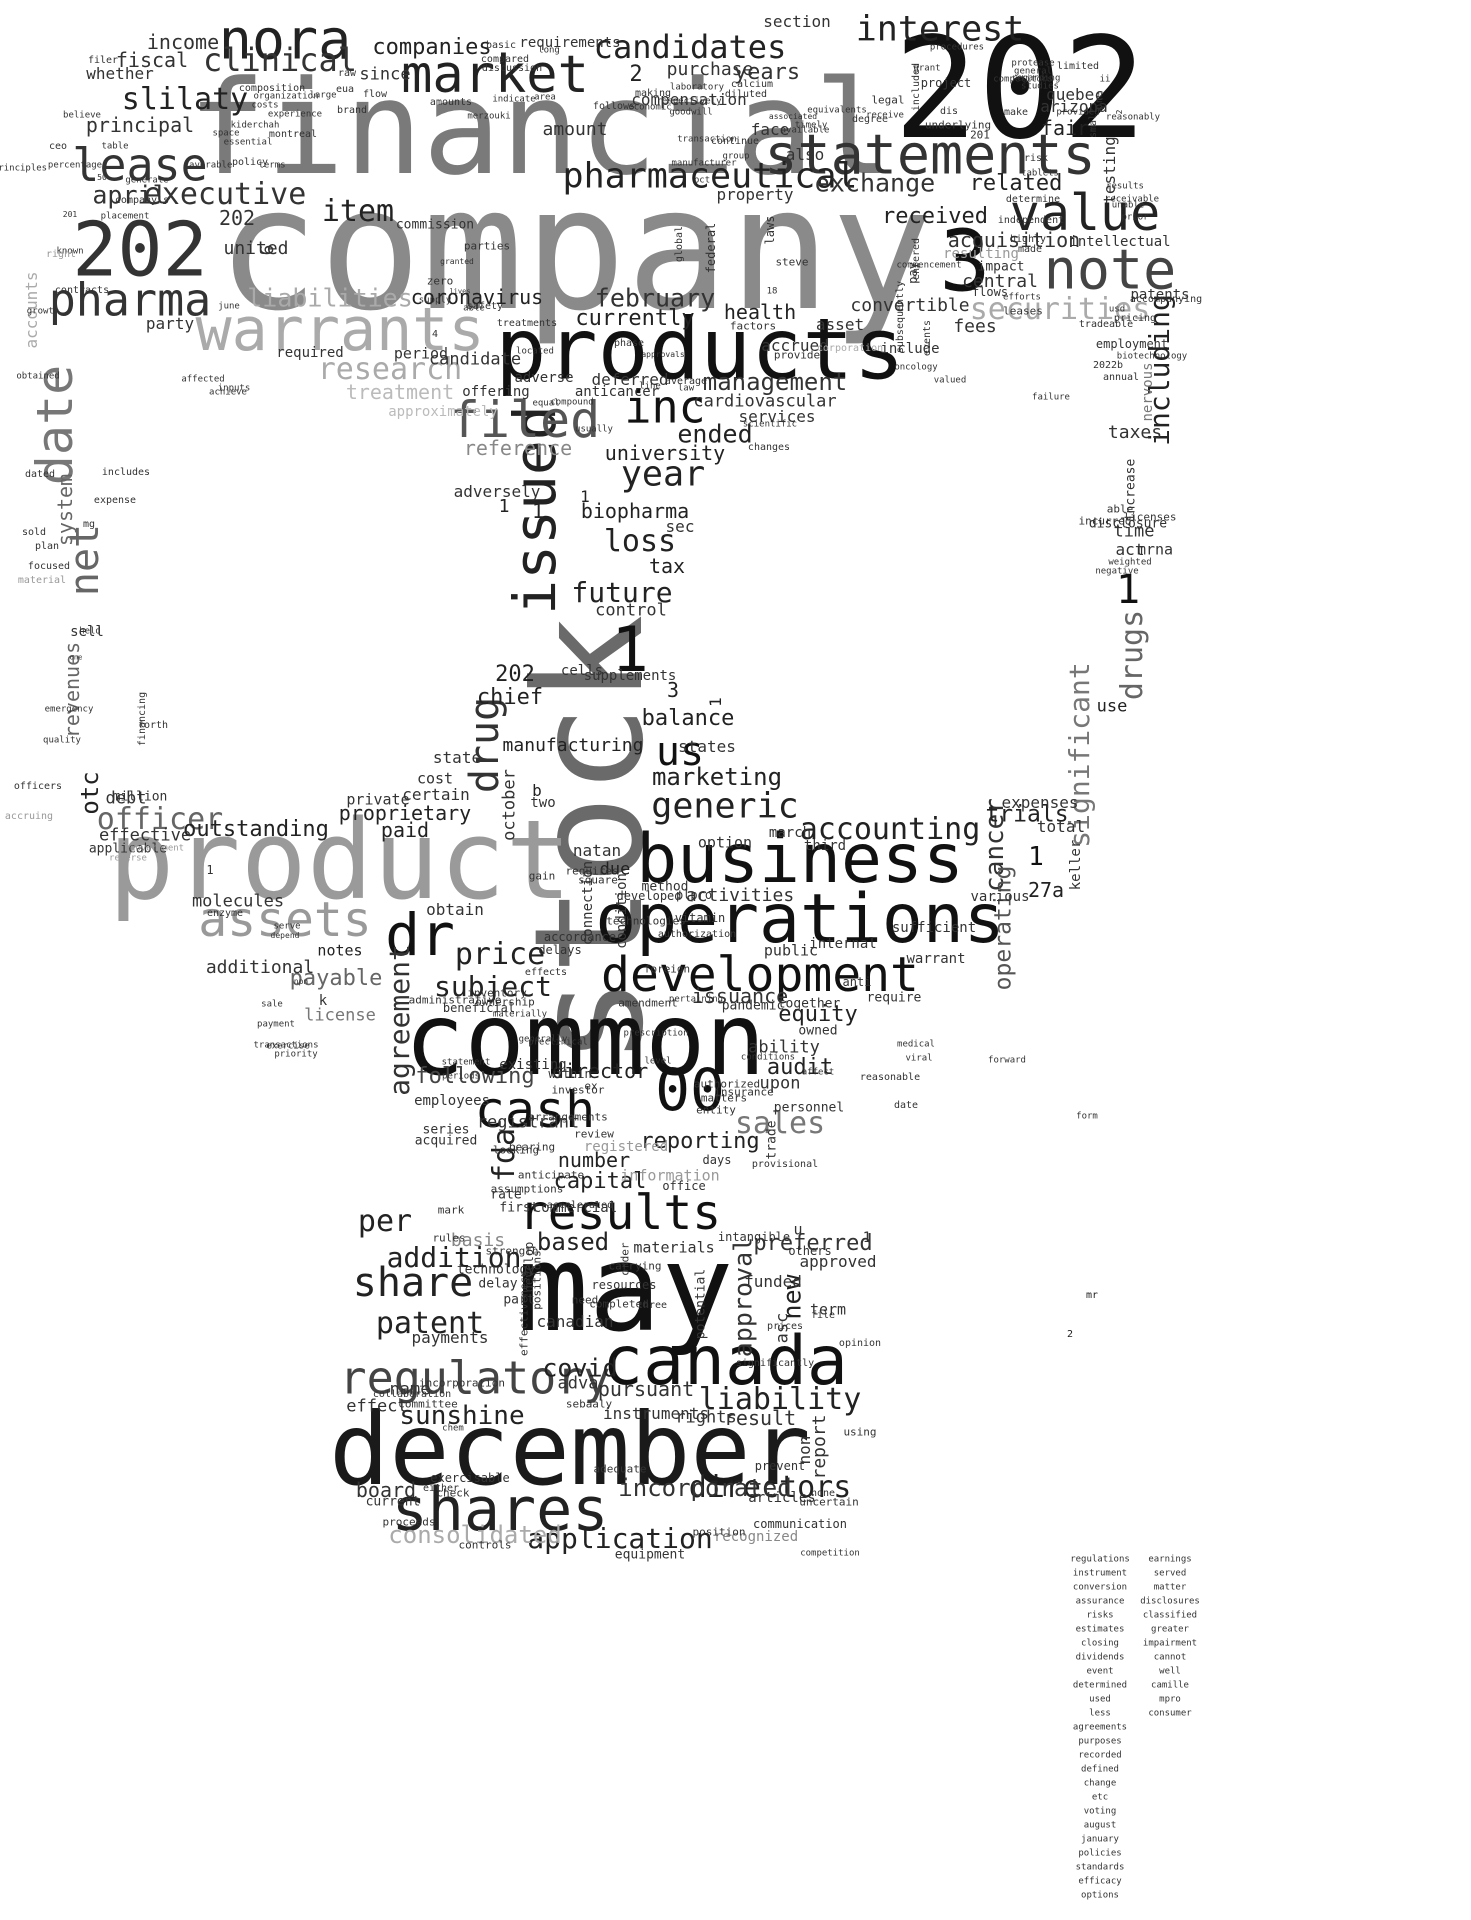 The image size is (1471, 1920). I want to click on cloud-word: uncertain, so click(829, 1502).